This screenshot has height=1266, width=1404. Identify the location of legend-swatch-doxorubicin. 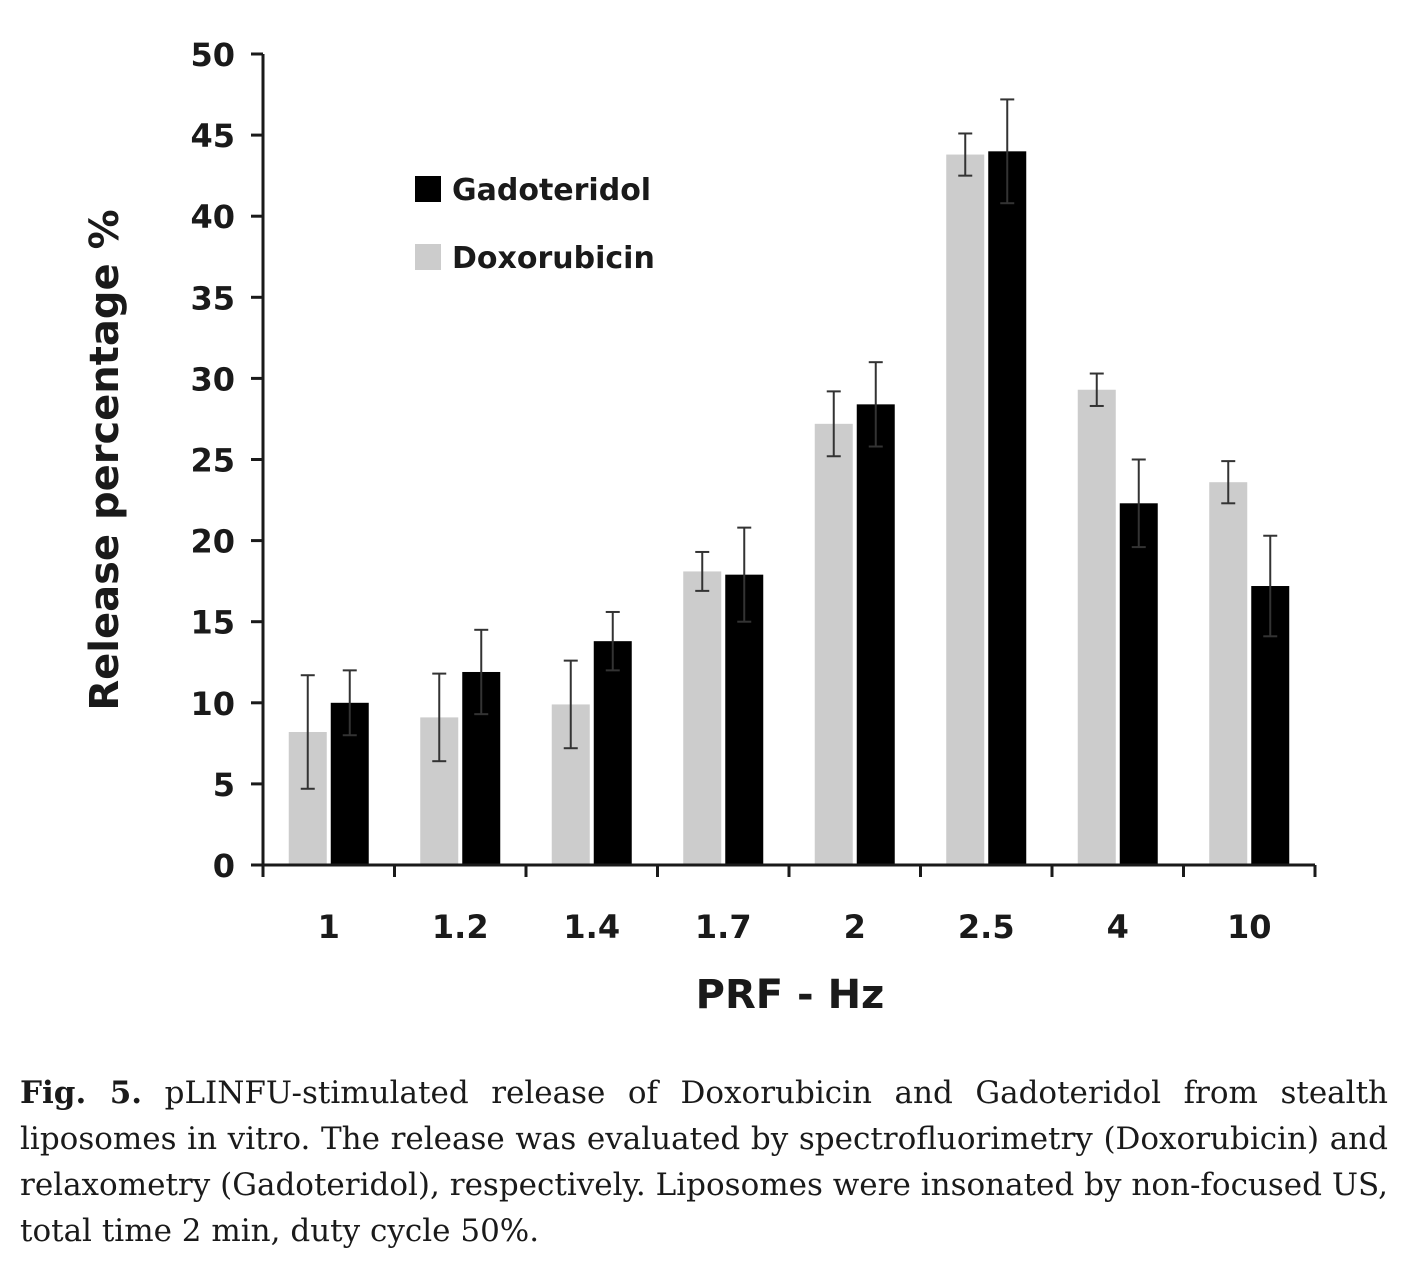
(428, 257).